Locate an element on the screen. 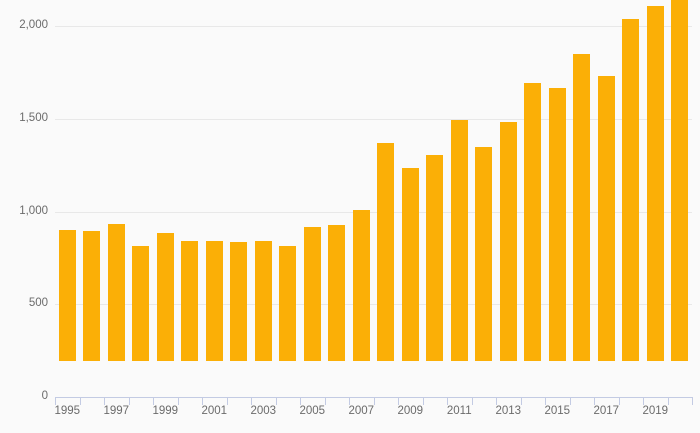 The height and width of the screenshot is (433, 700). x-axis-tick-label: 2019 is located at coordinates (655, 411).